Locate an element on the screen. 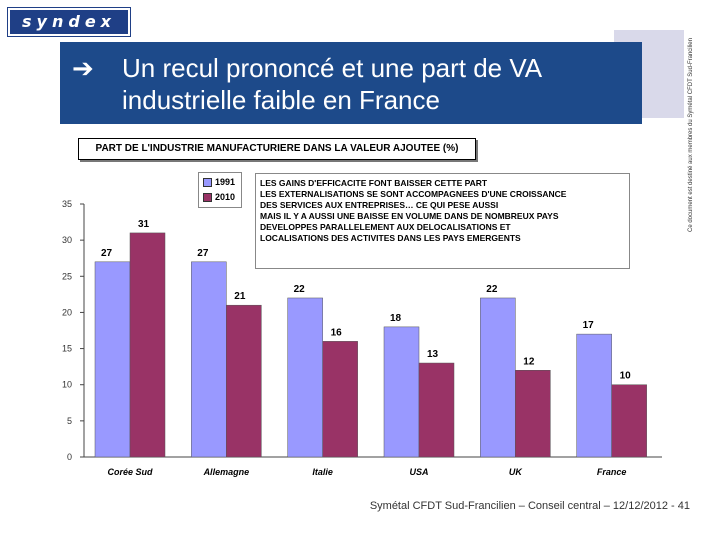 This screenshot has height=540, width=720. y-tick-label: 25 is located at coordinates (67, 276).